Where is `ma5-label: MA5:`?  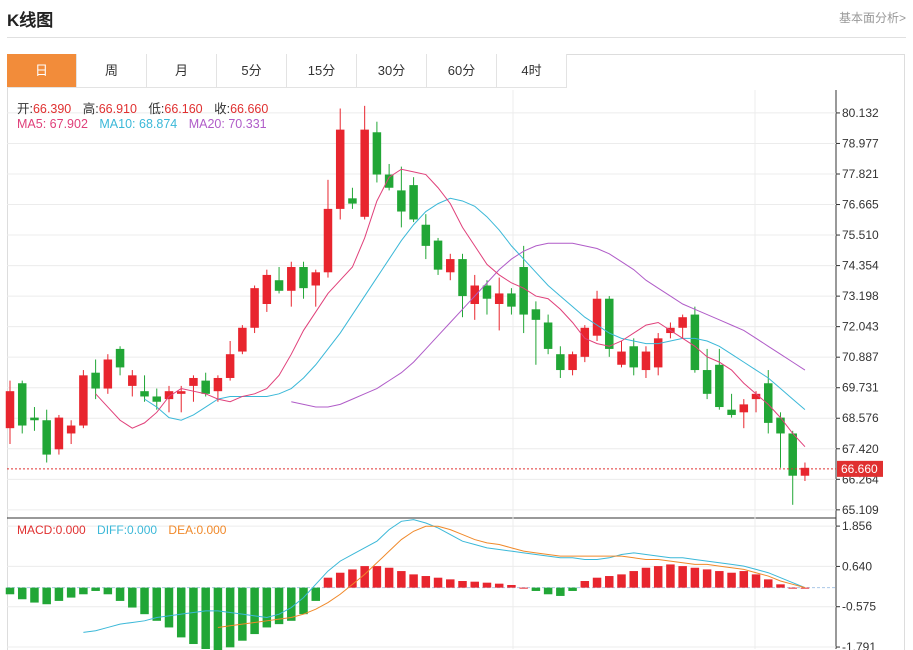
ma5-label: MA5: is located at coordinates (32, 124).